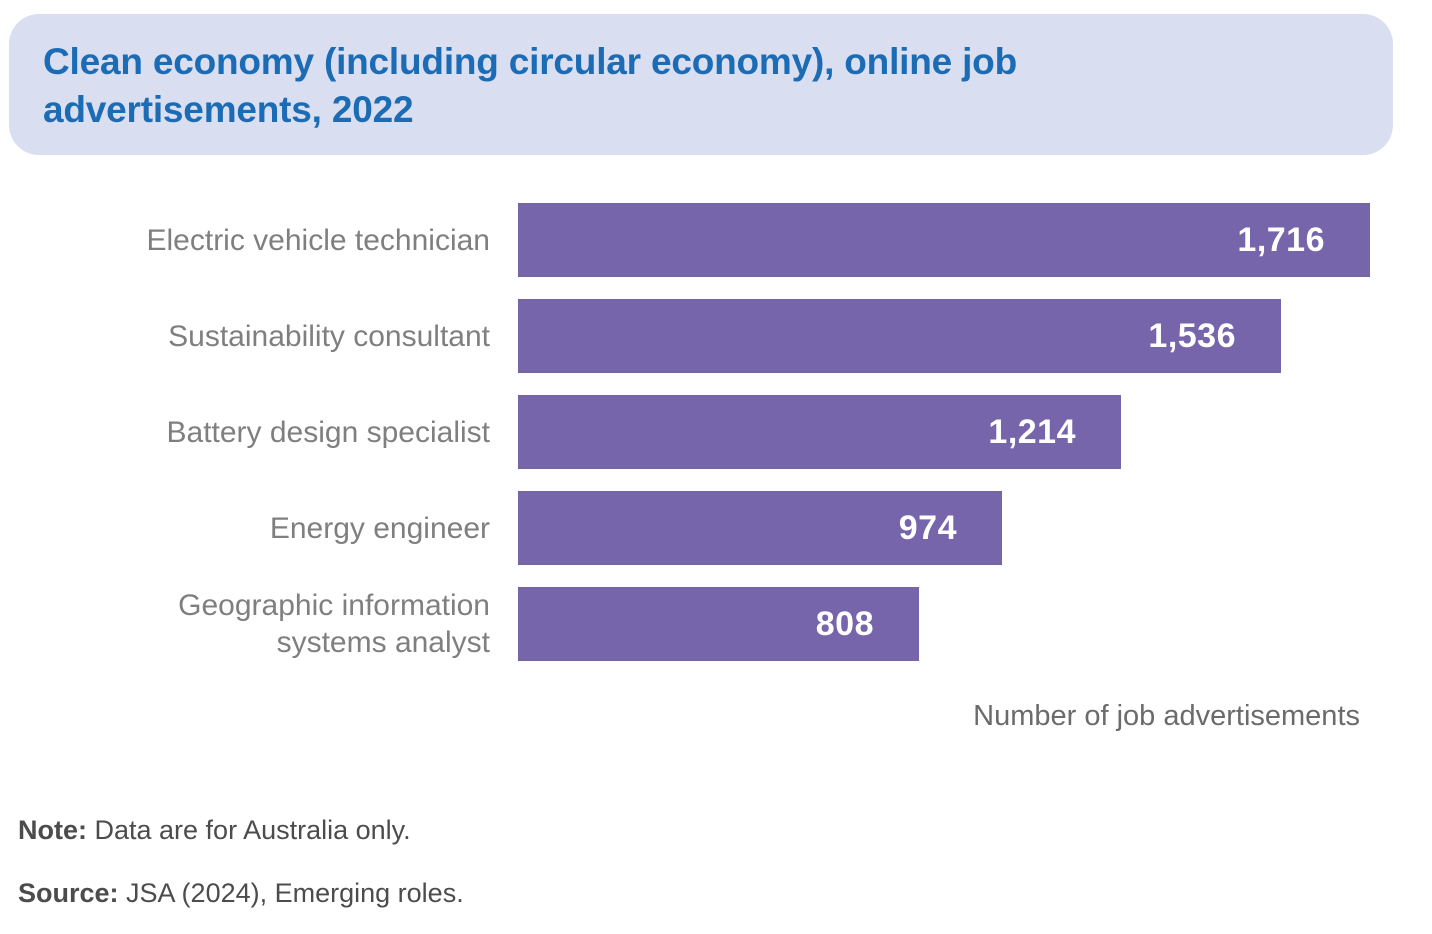  I want to click on category-label: Energy engineer, so click(379, 528).